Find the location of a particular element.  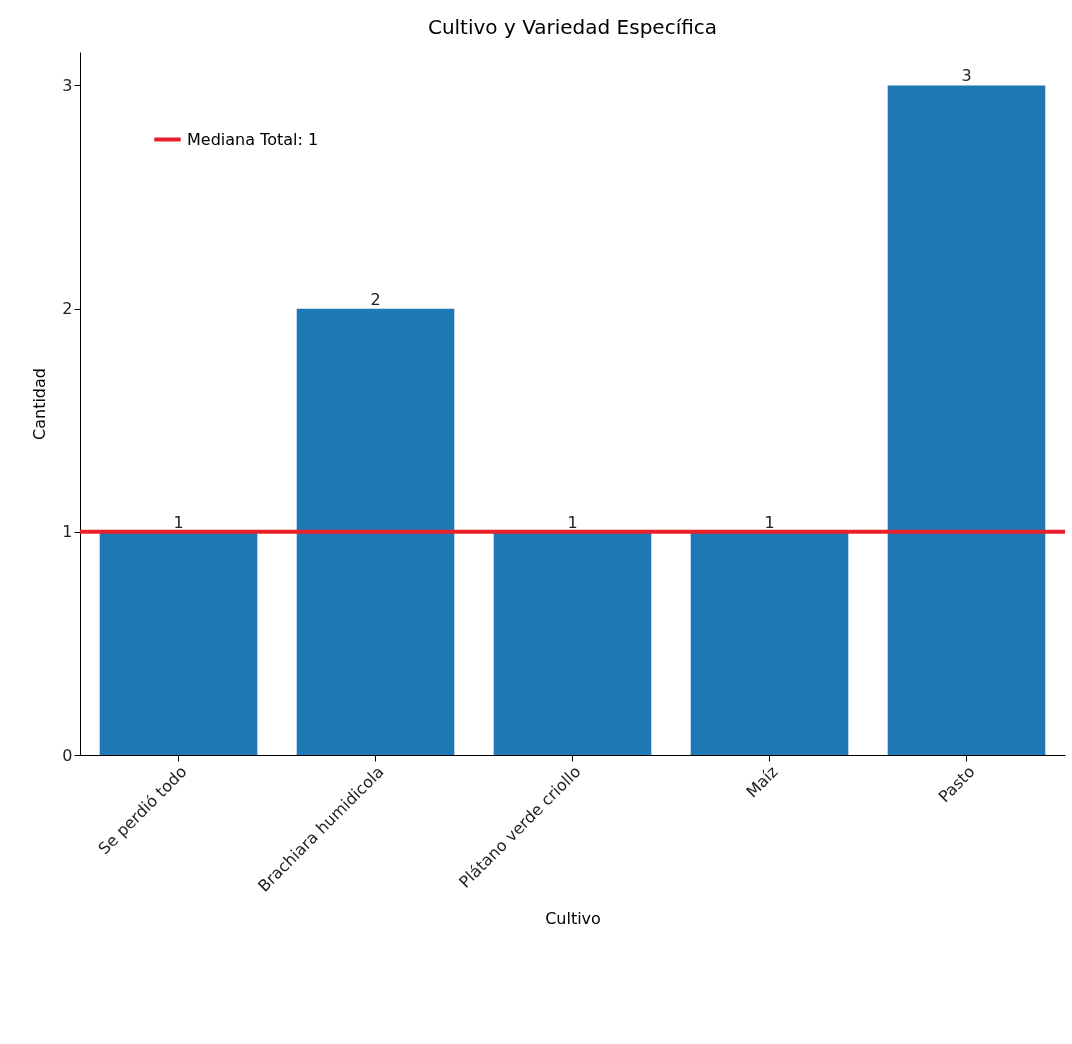

data-label: 2 is located at coordinates (375, 299).